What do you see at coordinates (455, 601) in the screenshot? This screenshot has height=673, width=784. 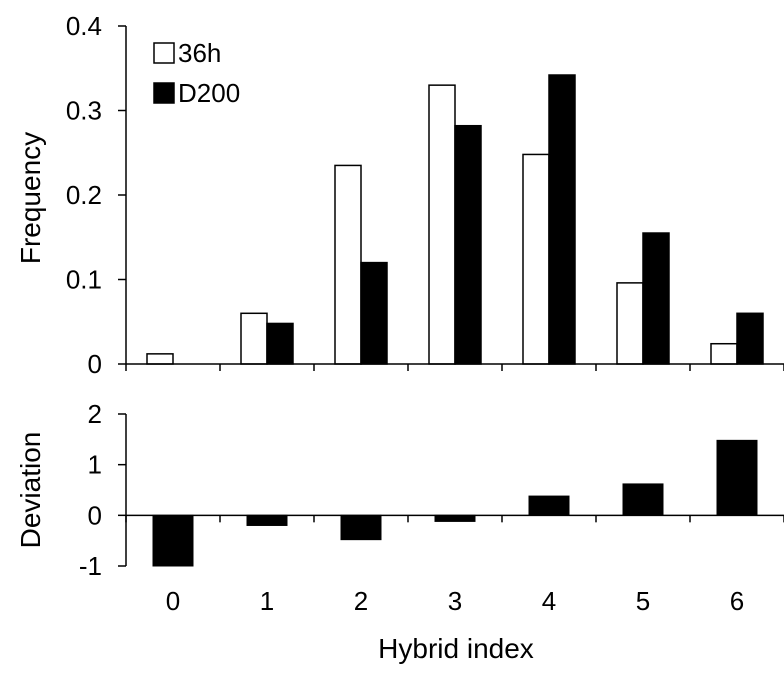 I see `hybrid-index-tick-label: 3` at bounding box center [455, 601].